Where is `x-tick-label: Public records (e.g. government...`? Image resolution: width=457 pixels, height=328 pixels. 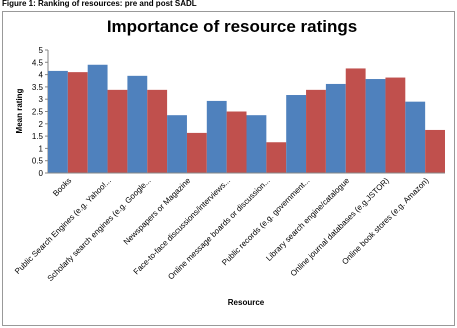
x-tick-label: Public records (e.g. government... is located at coordinates (265, 221).